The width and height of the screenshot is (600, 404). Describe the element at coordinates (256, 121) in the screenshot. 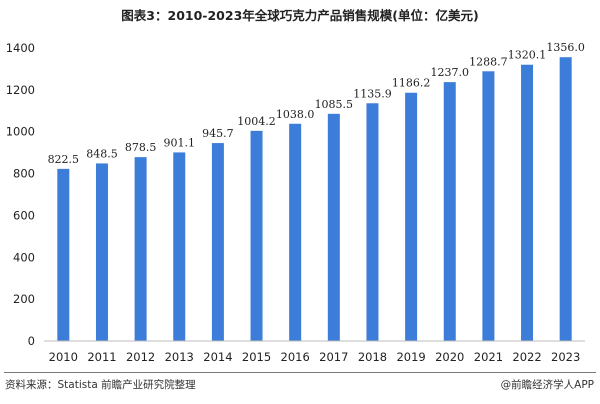

I see `value-label: 1004.2` at that location.